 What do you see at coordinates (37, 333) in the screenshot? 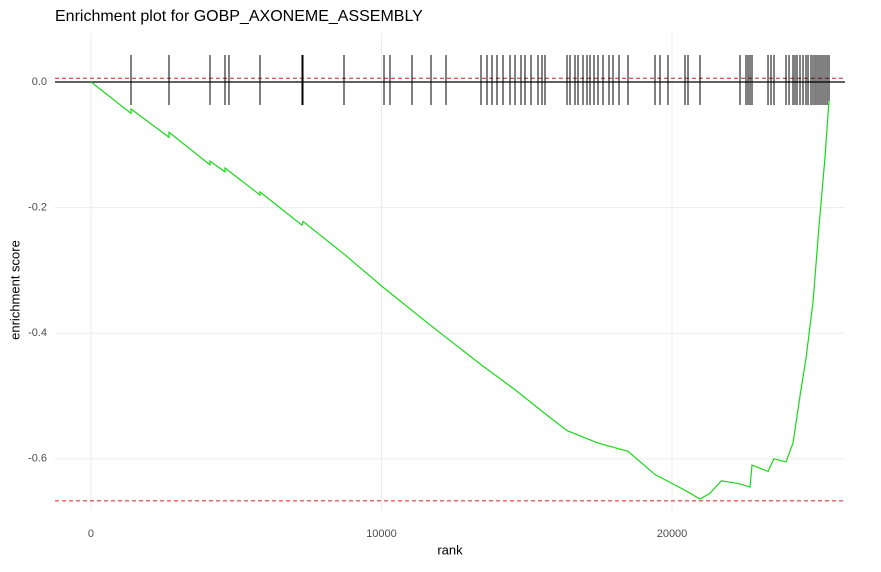
I see `y-tick-label: -0.4` at bounding box center [37, 333].